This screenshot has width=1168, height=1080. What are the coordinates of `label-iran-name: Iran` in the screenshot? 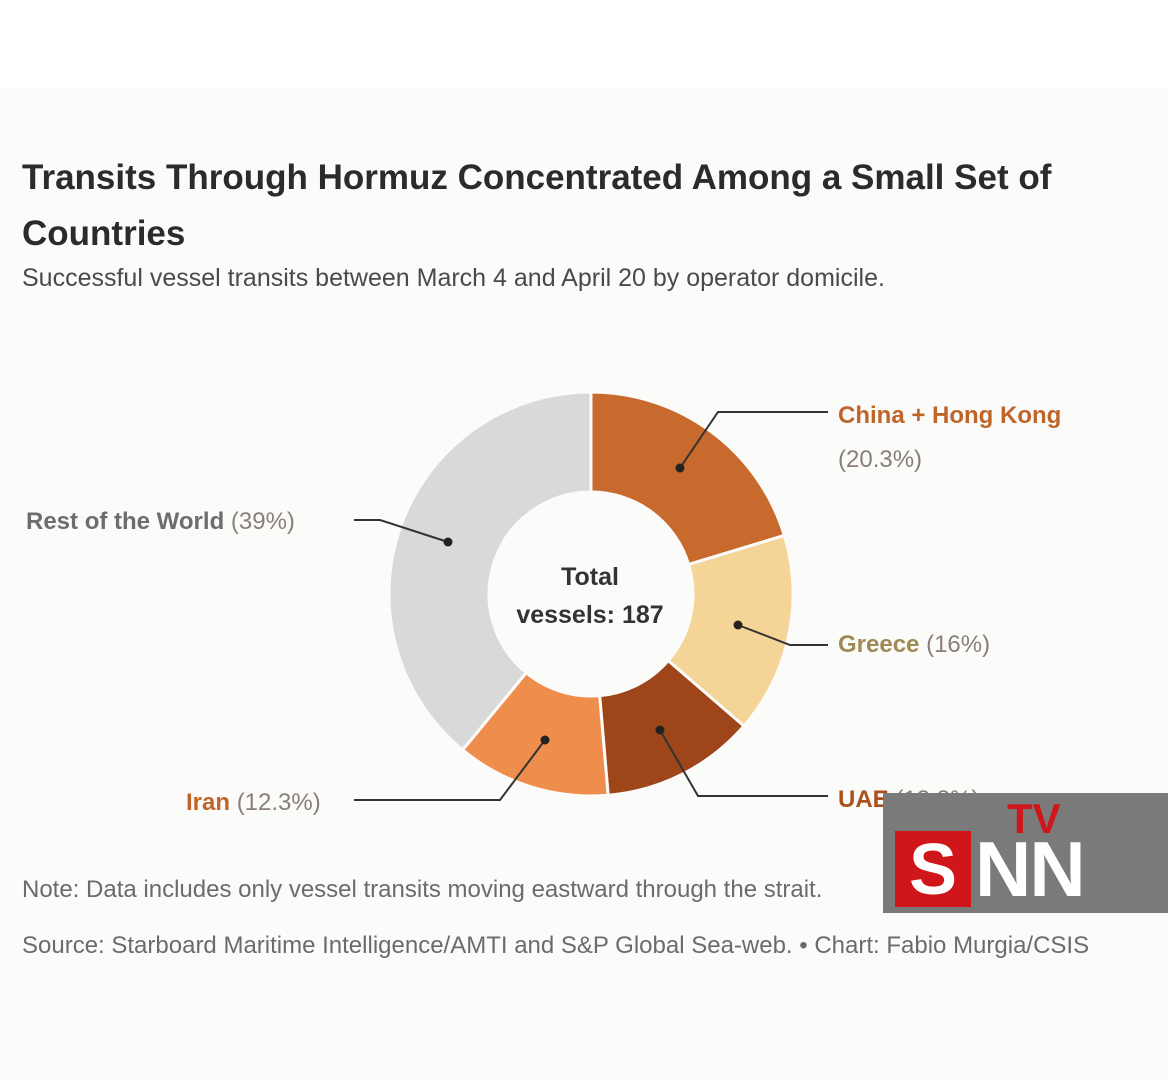 It's located at (208, 802).